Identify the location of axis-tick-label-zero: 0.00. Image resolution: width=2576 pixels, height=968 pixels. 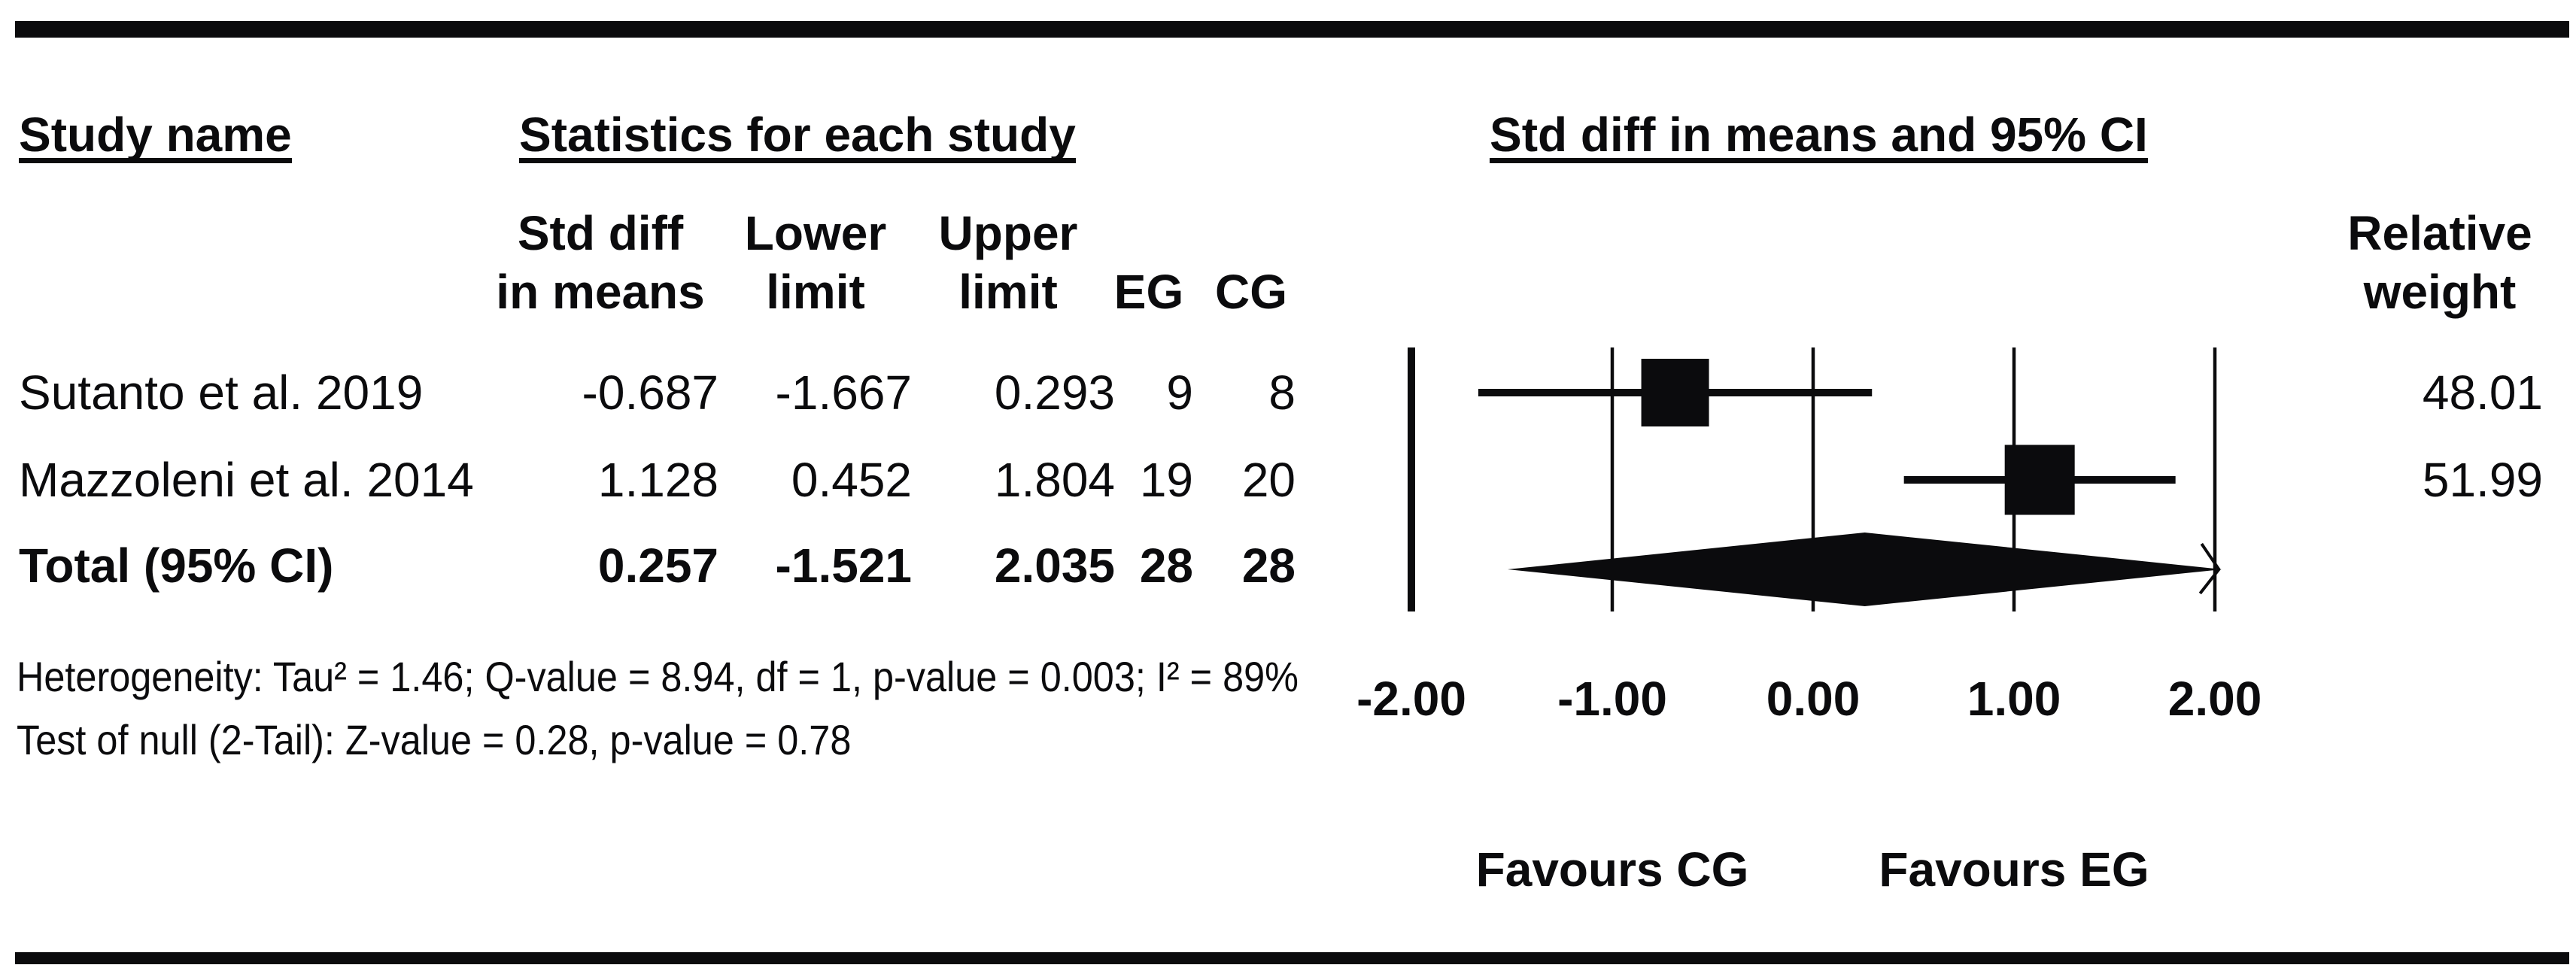
(1814, 699).